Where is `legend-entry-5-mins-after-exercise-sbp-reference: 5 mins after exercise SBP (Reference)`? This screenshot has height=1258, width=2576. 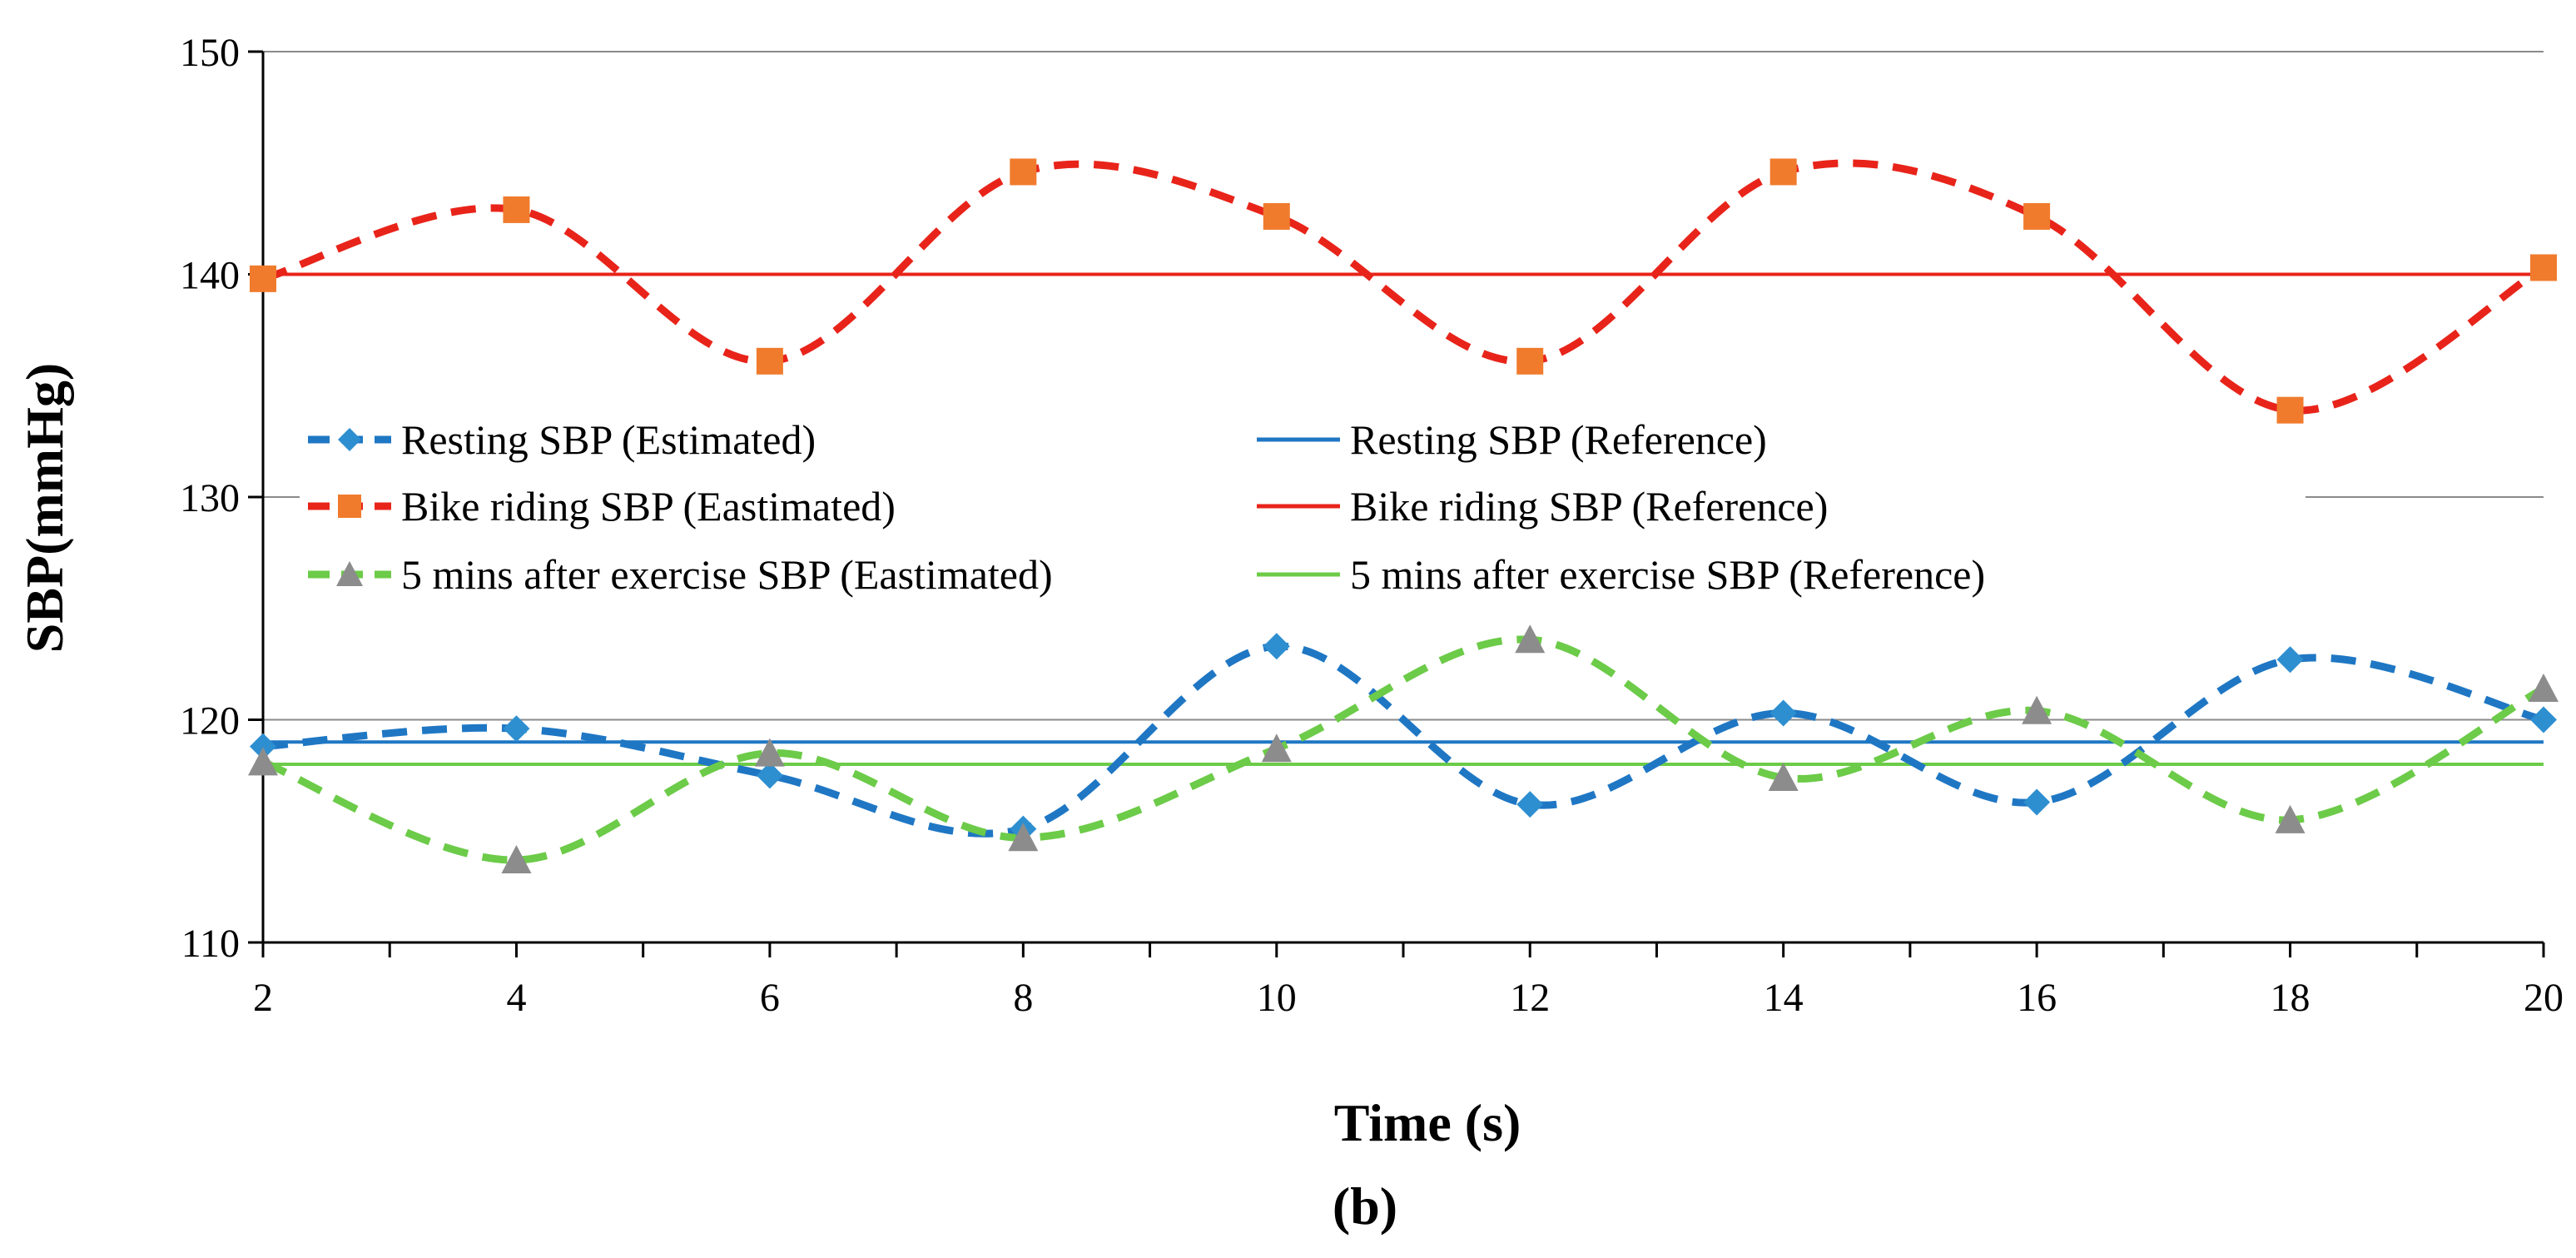
legend-entry-5-mins-after-exercise-sbp-reference: 5 mins after exercise SBP (Reference) is located at coordinates (1621, 574).